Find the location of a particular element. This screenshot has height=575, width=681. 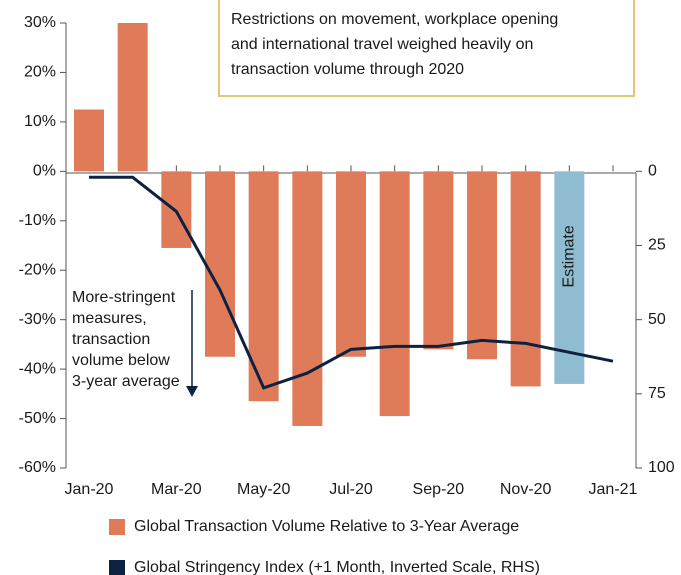

arrow-note-text: measures, is located at coordinates (109, 318).